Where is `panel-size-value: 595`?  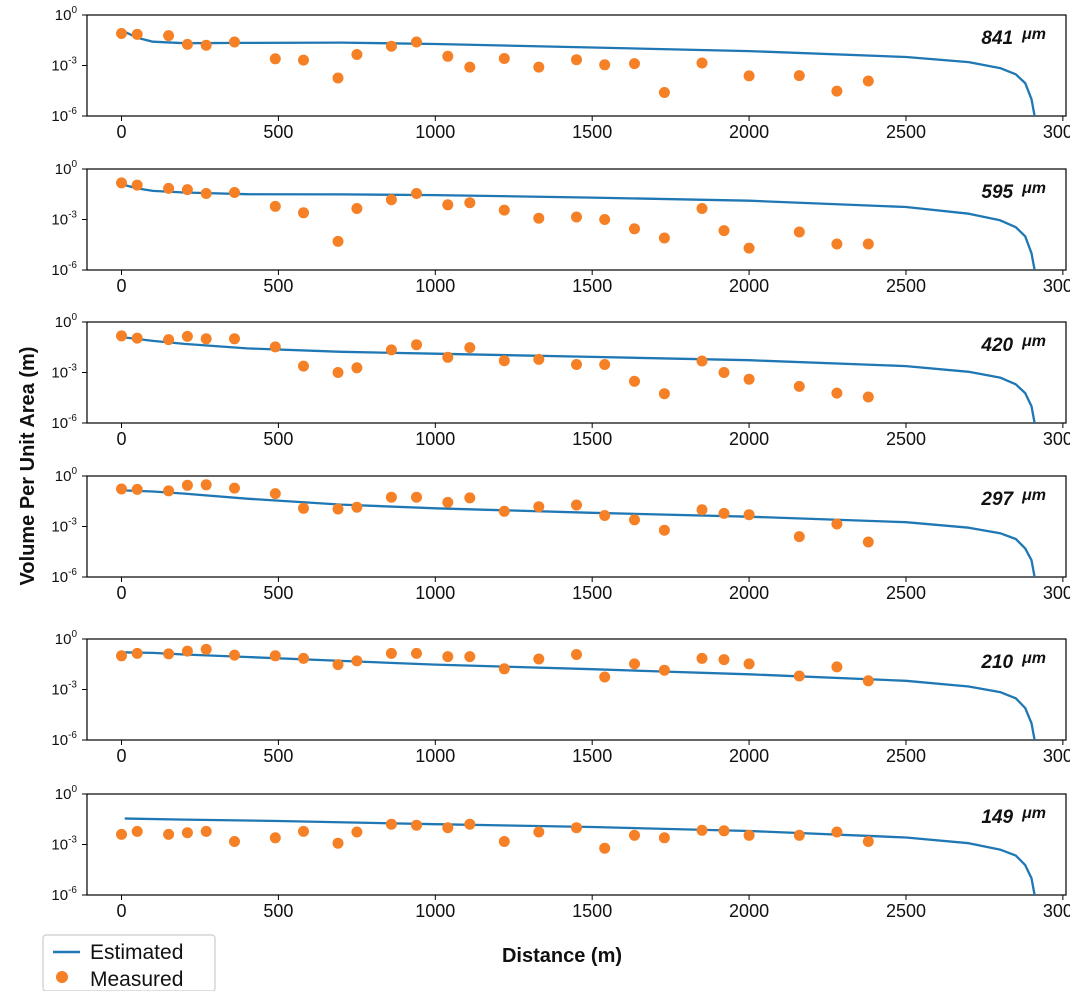 panel-size-value: 595 is located at coordinates (997, 192).